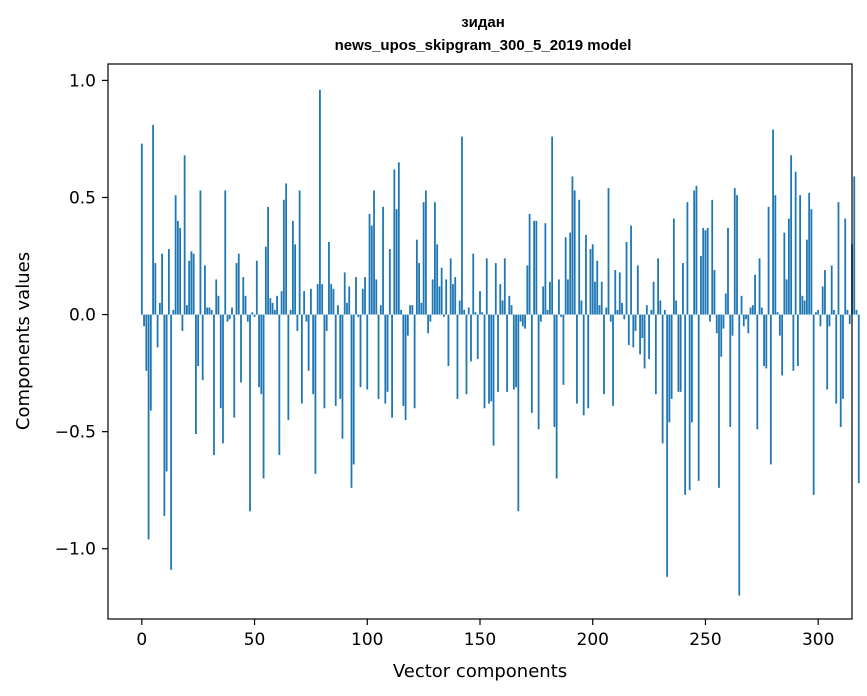  I want to click on x-tick-label-100: 100, so click(367, 640).